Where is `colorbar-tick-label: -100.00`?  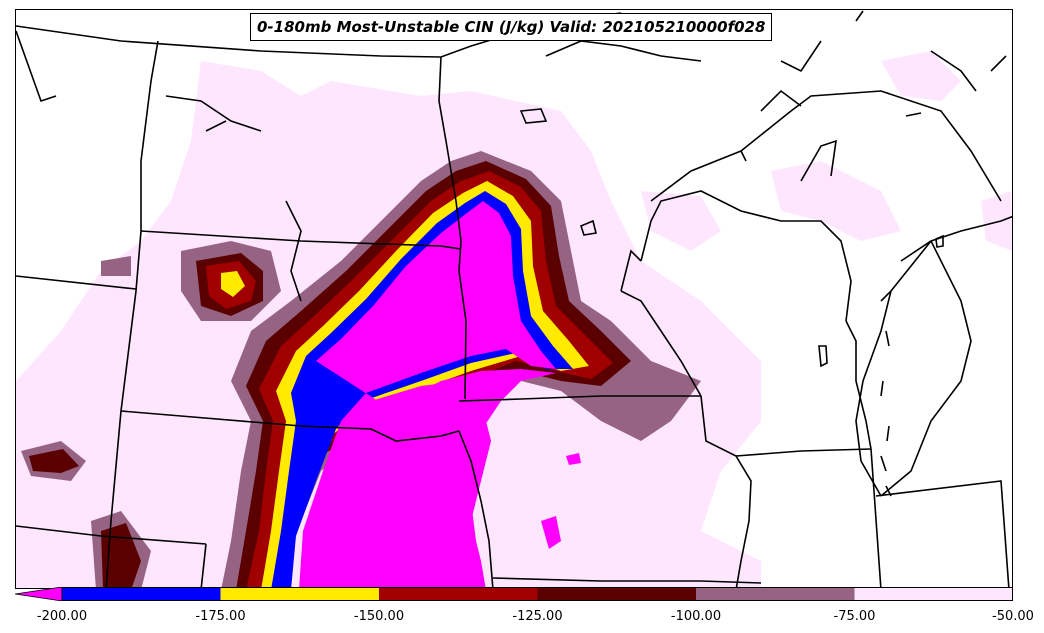
colorbar-tick-label: -100.00 is located at coordinates (696, 616).